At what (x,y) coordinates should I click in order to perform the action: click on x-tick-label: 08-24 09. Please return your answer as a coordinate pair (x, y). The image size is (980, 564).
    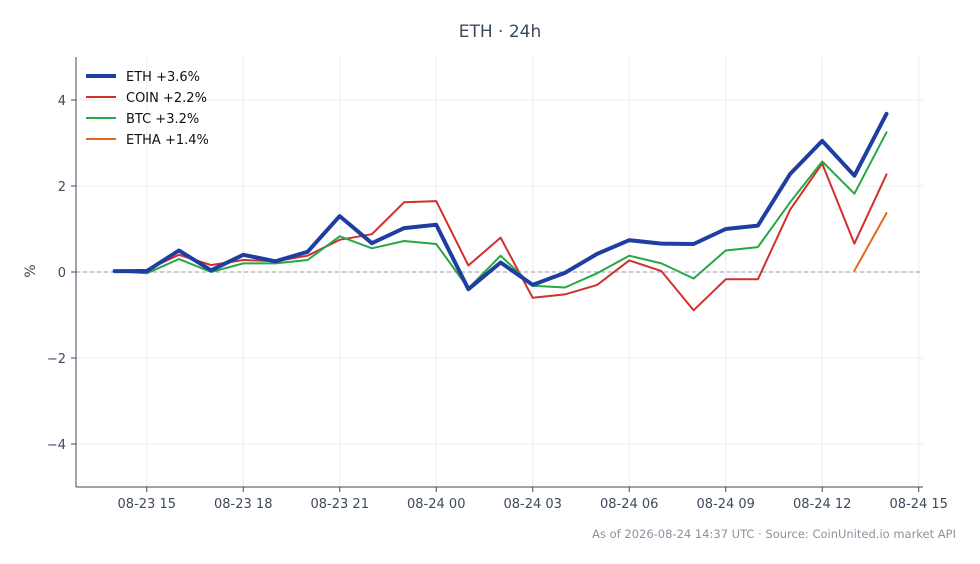
    Looking at the image, I should click on (725, 504).